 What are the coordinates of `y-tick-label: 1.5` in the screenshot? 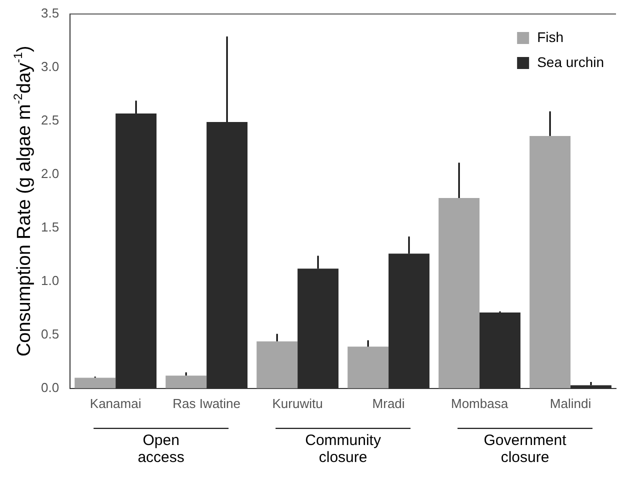 It's located at (50, 227).